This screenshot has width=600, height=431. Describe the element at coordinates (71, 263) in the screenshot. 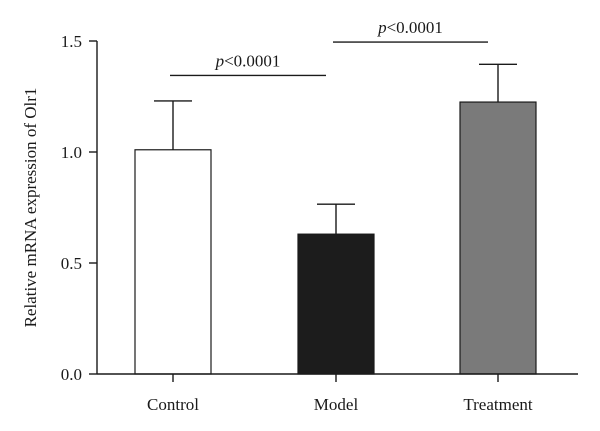

I see `y-tick-label: 0.5` at that location.